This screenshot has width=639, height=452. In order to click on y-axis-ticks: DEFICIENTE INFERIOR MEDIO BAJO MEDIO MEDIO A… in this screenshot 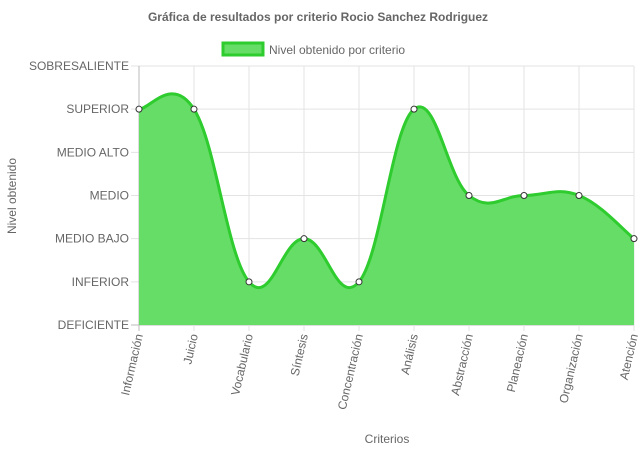, I will do `click(79, 195)`.